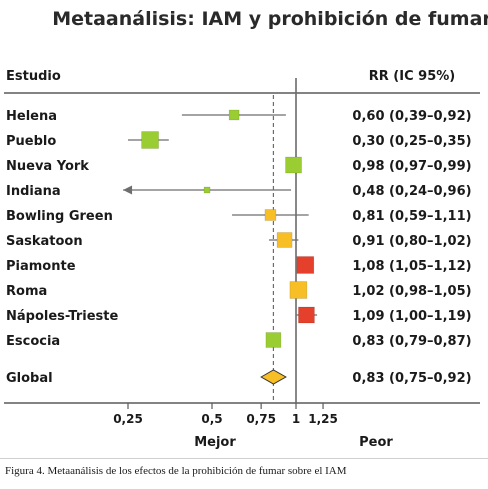 The width and height of the screenshot is (488, 489). What do you see at coordinates (239, 377) in the screenshot?
I see `overall-row: Global 0,83 (0,75–0,92)` at bounding box center [239, 377].